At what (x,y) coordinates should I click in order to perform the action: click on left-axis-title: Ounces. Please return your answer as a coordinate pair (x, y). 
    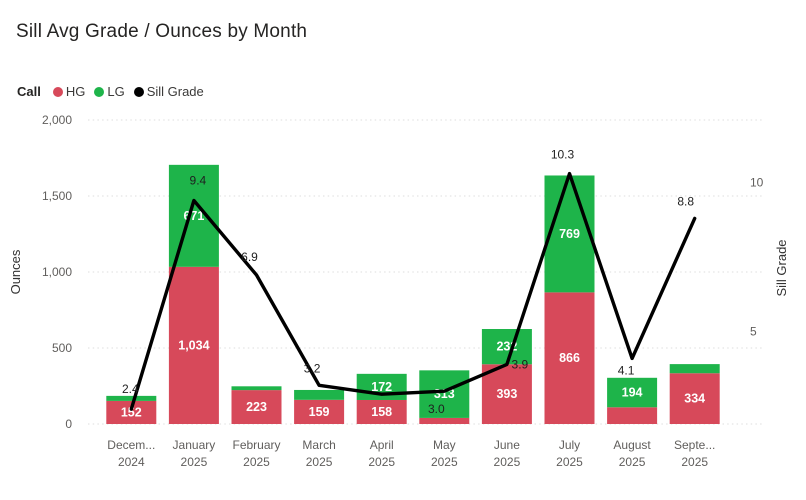
    Looking at the image, I should click on (15, 271).